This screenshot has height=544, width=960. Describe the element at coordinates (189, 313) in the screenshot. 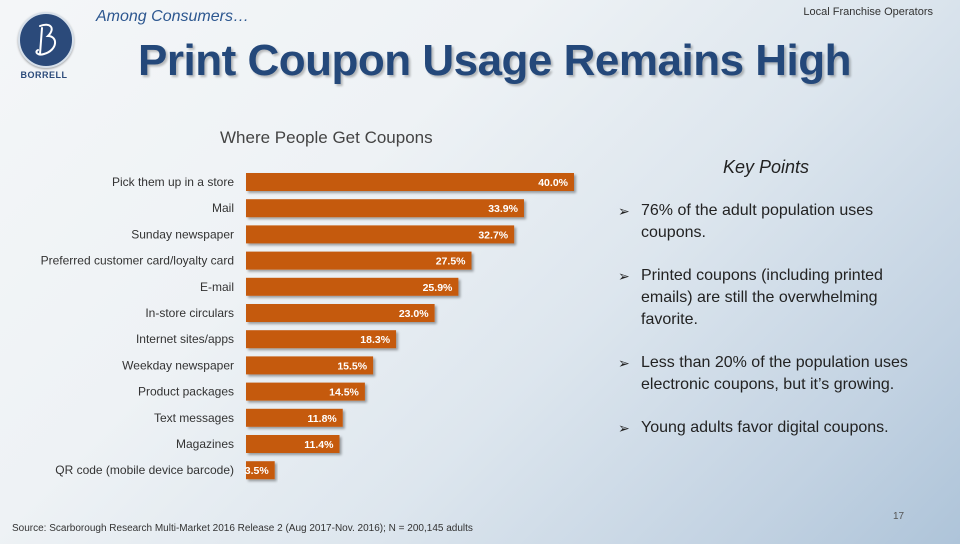

I see `category-label: In-store circulars` at that location.